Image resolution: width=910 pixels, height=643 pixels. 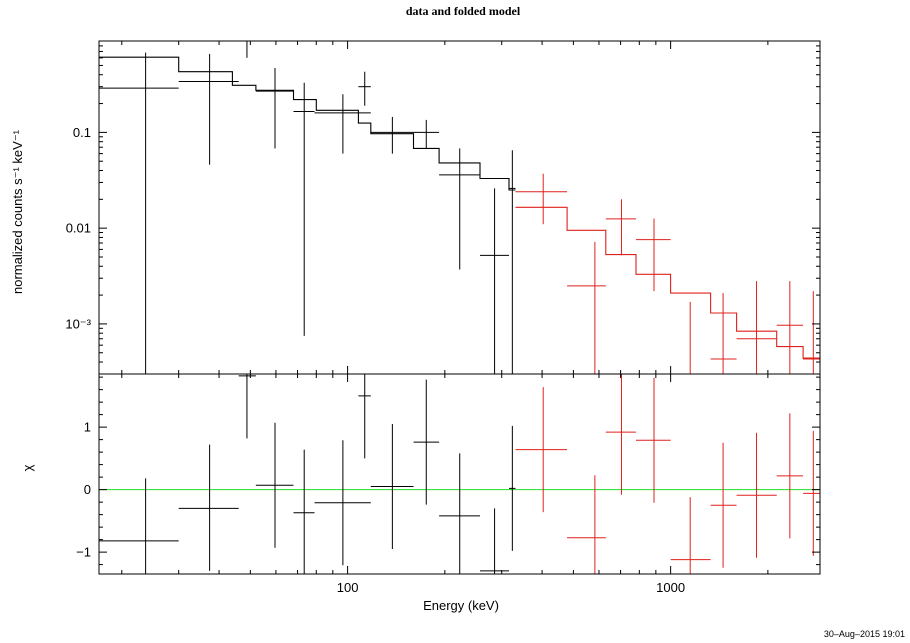 What do you see at coordinates (461, 605) in the screenshot?
I see `x-axis-label: Energy (keV)` at bounding box center [461, 605].